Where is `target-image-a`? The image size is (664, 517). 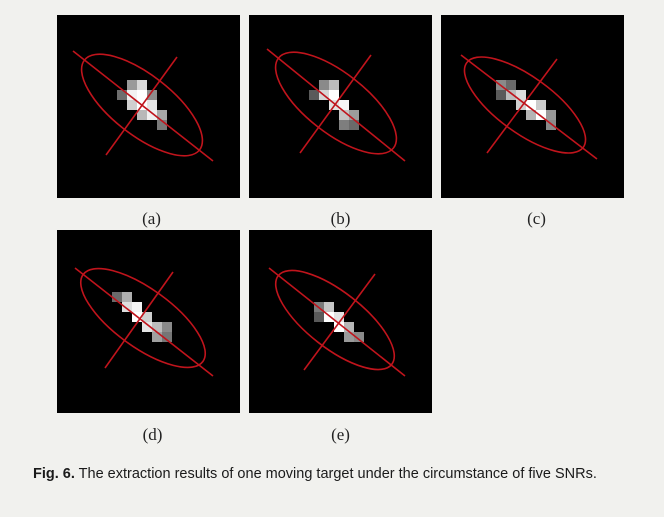
target-image-a is located at coordinates (143, 106).